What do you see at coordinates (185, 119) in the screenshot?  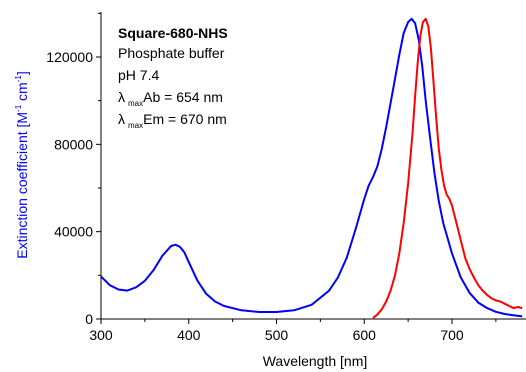 I see `em-max-value: Em = 670 nm` at bounding box center [185, 119].